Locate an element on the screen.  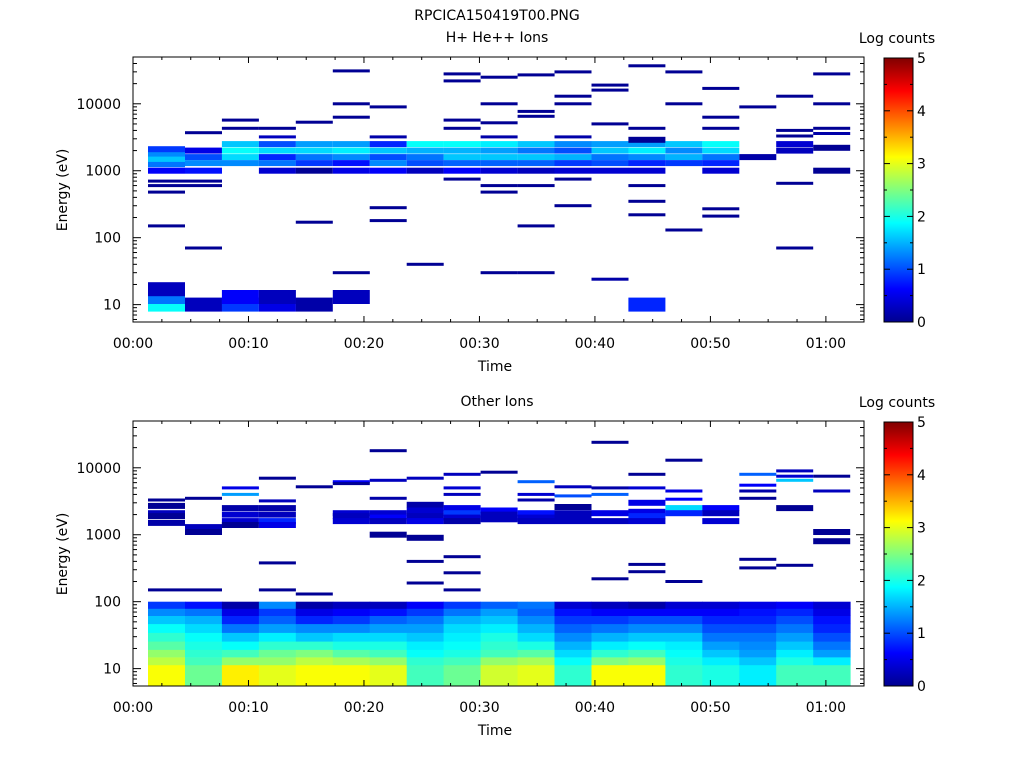
colorbar-tick-label: 4 is located at coordinates (921, 112).